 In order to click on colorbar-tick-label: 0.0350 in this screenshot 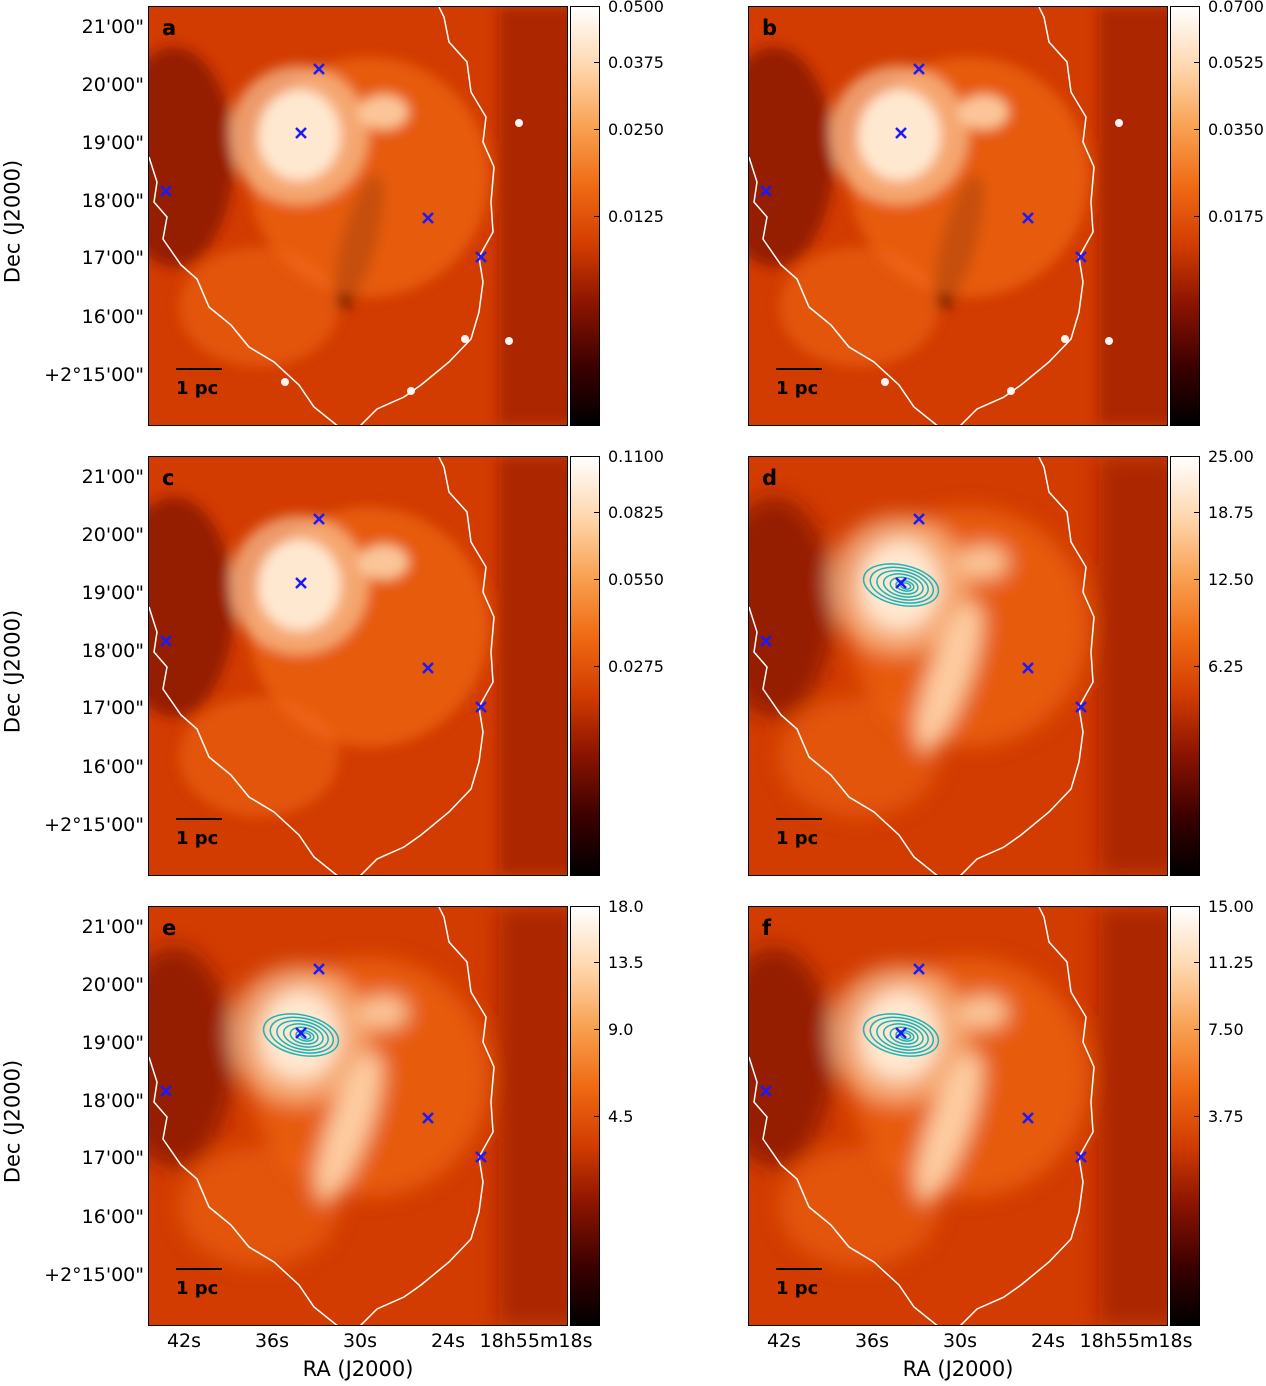, I will do `click(1236, 129)`.